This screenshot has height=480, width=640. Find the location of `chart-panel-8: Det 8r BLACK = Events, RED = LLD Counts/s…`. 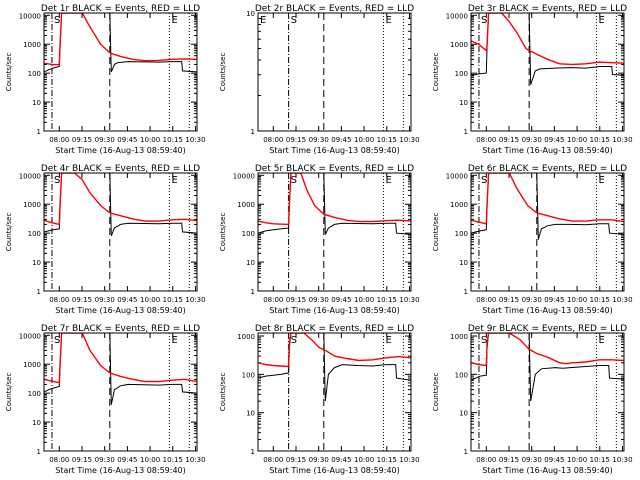

chart-panel-8: Det 8r BLACK = Events, RED = LLD Counts/s… is located at coordinates (319, 399).